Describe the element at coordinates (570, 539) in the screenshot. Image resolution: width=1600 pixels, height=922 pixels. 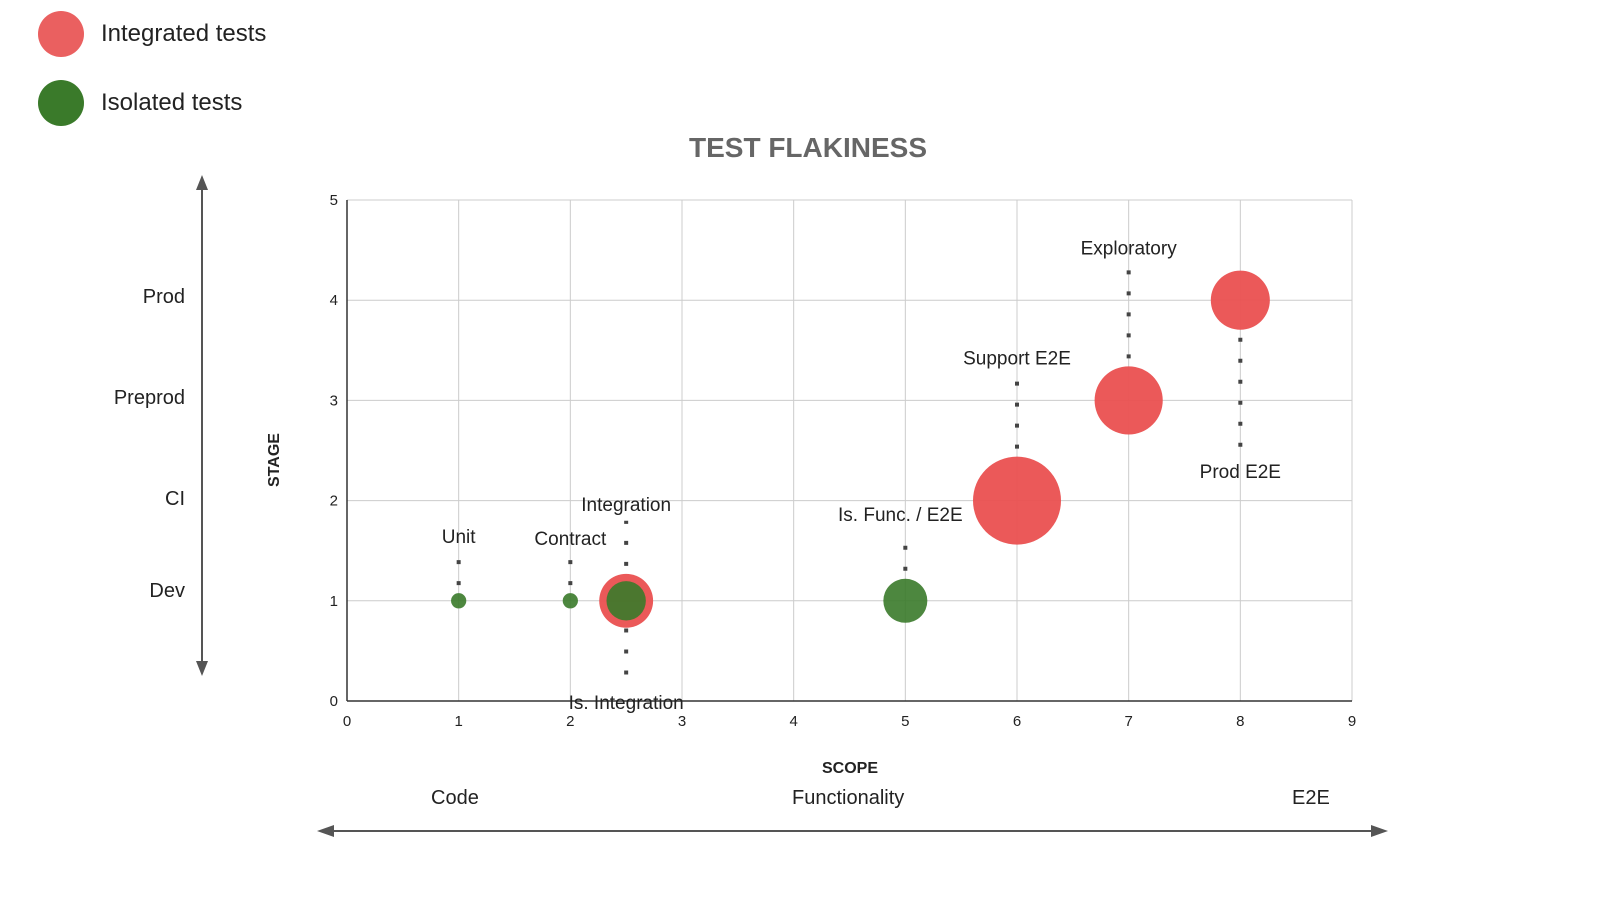
I see `point-label: Contract` at that location.